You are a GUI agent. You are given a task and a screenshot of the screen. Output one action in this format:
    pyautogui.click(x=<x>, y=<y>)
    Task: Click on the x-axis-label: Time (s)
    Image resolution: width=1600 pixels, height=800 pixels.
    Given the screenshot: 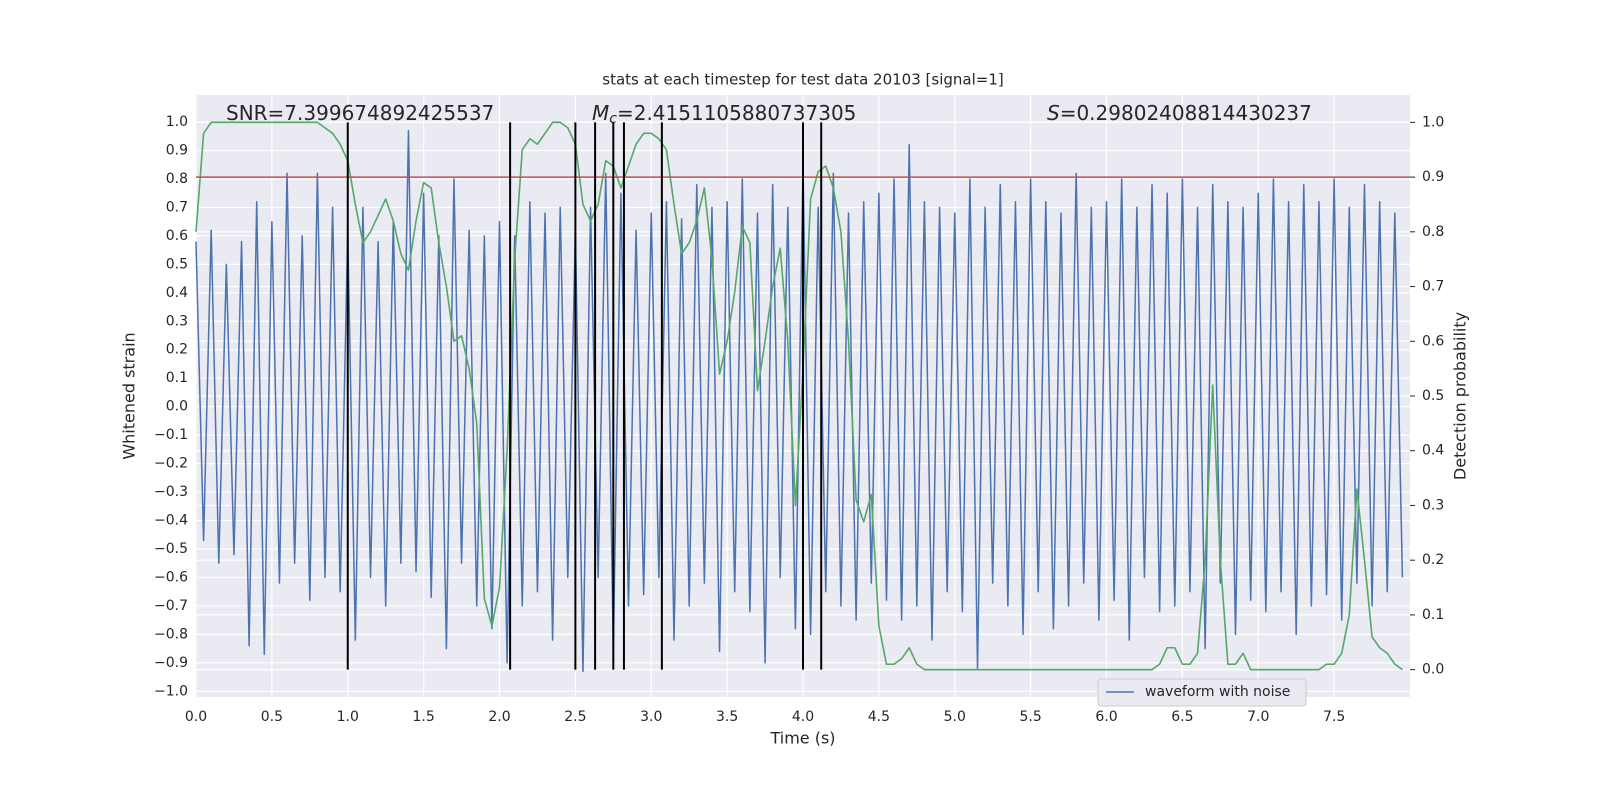 What is the action you would take?
    pyautogui.click(x=802, y=738)
    